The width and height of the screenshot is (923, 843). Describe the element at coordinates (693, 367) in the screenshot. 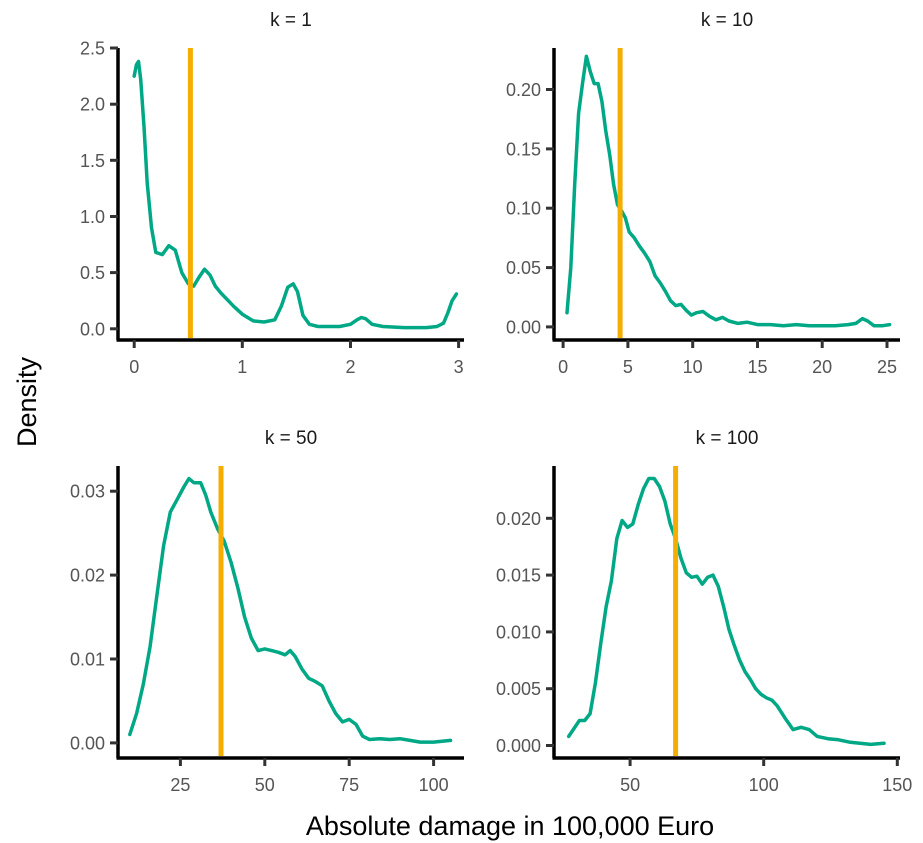

I see `x-tick-label: 10` at that location.